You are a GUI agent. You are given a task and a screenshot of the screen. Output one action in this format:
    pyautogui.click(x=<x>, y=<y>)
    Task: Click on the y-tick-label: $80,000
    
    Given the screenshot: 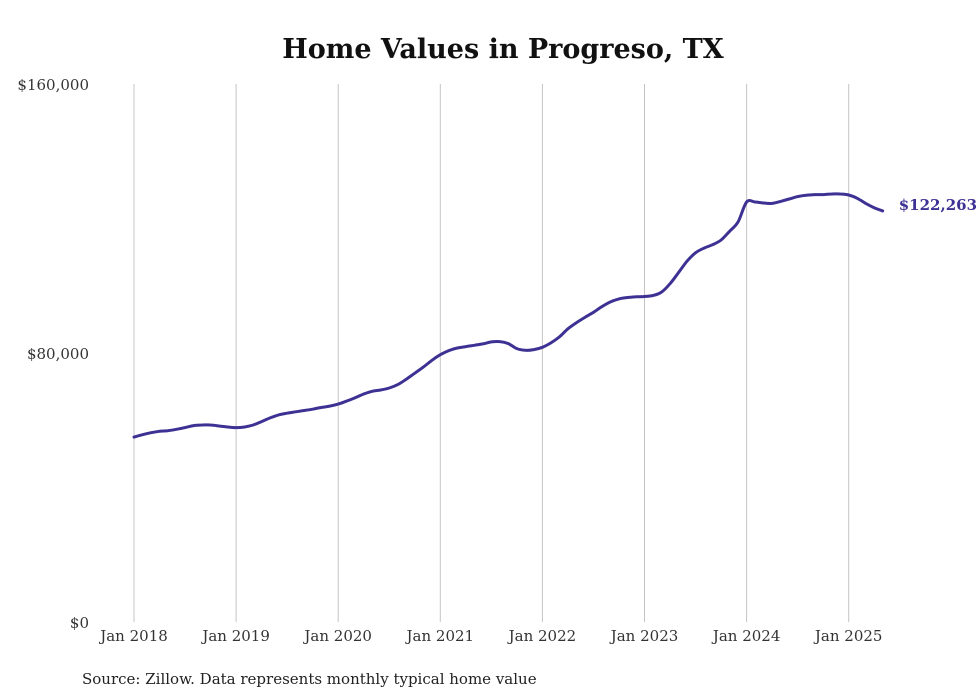 What is the action you would take?
    pyautogui.click(x=58, y=354)
    